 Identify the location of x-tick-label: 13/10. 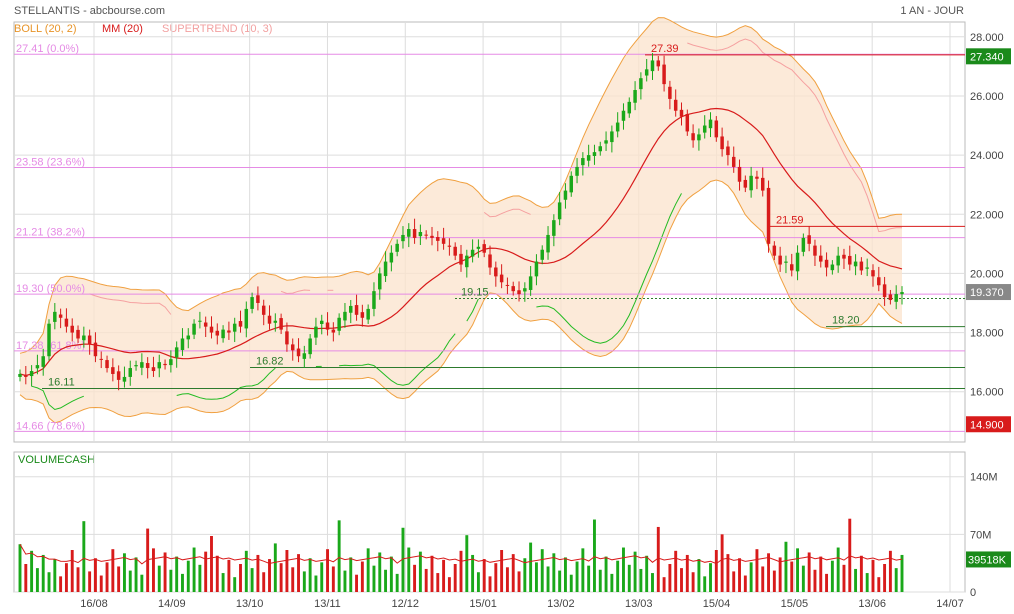
(250, 604).